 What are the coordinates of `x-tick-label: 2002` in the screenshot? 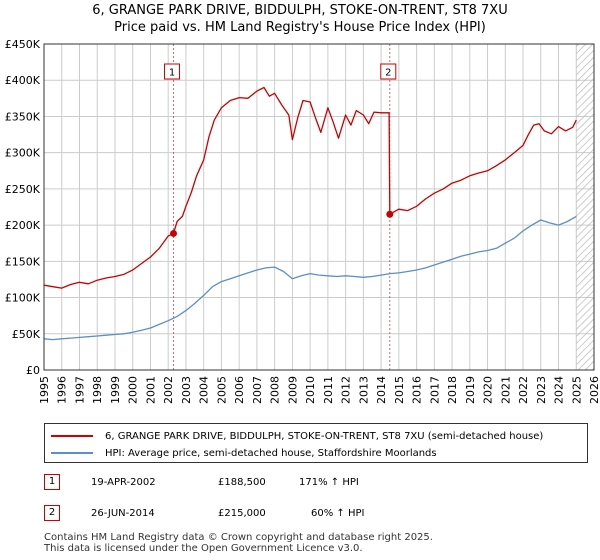 It's located at (168, 390).